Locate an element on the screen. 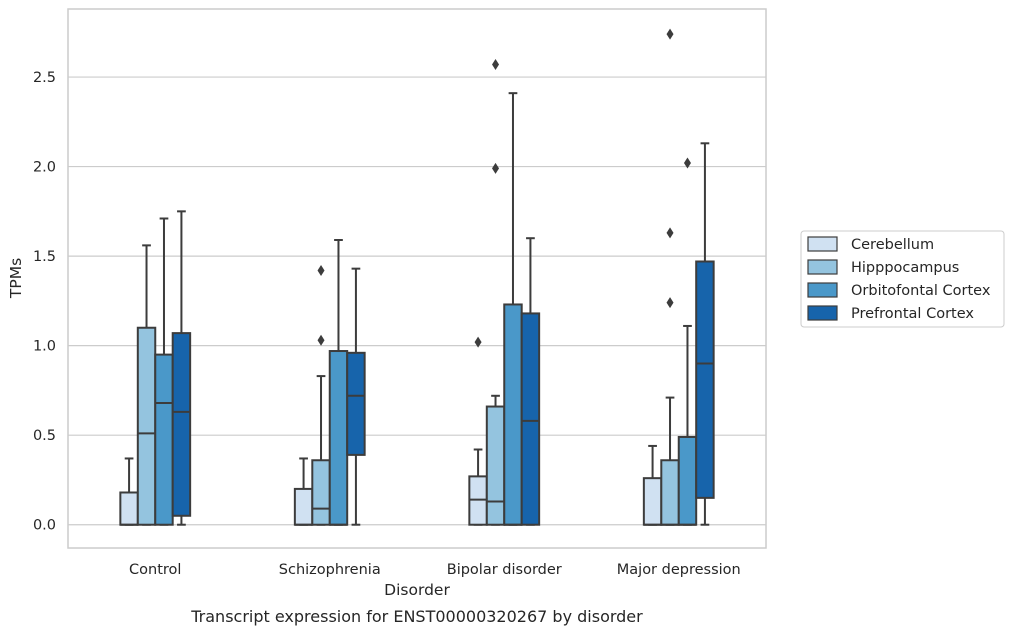 This screenshot has height=634, width=1014. legend-label: Prefrontal Cortex is located at coordinates (912, 314).